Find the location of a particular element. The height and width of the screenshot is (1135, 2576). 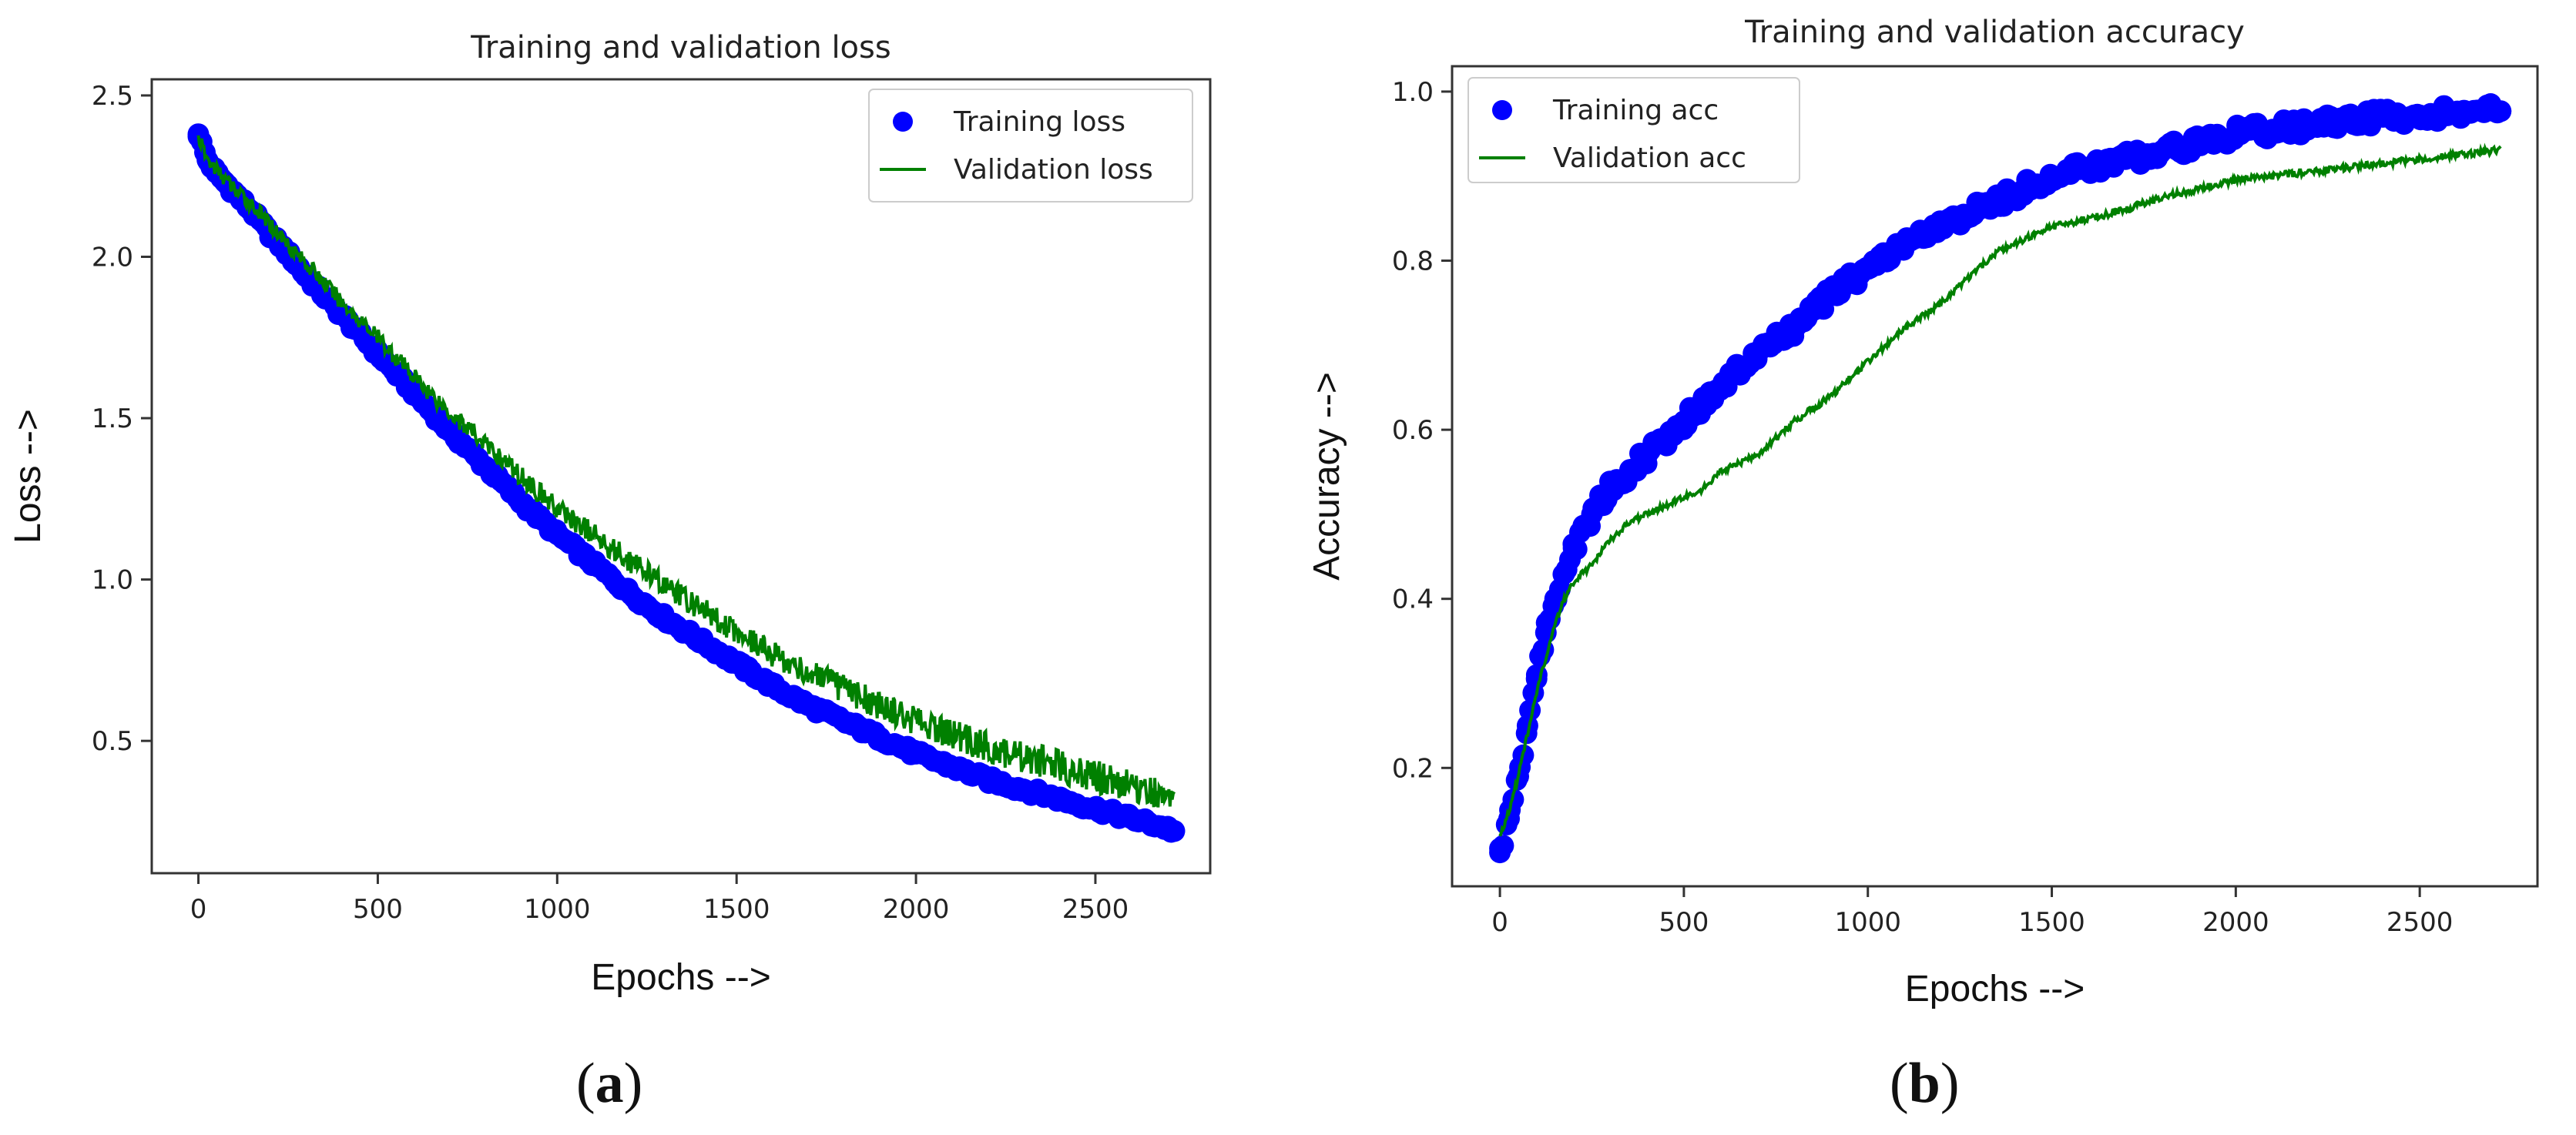

panel-label-a: (a) is located at coordinates (609, 1083).